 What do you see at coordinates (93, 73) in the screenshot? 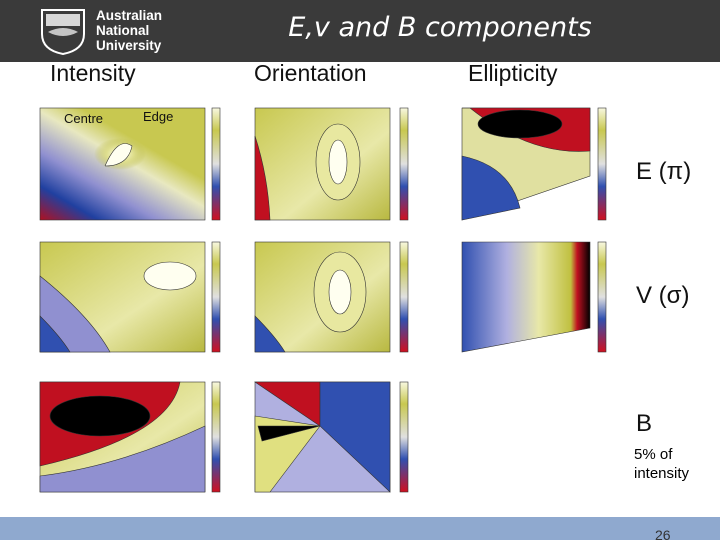
I see `column-label: Intensity` at bounding box center [93, 73].